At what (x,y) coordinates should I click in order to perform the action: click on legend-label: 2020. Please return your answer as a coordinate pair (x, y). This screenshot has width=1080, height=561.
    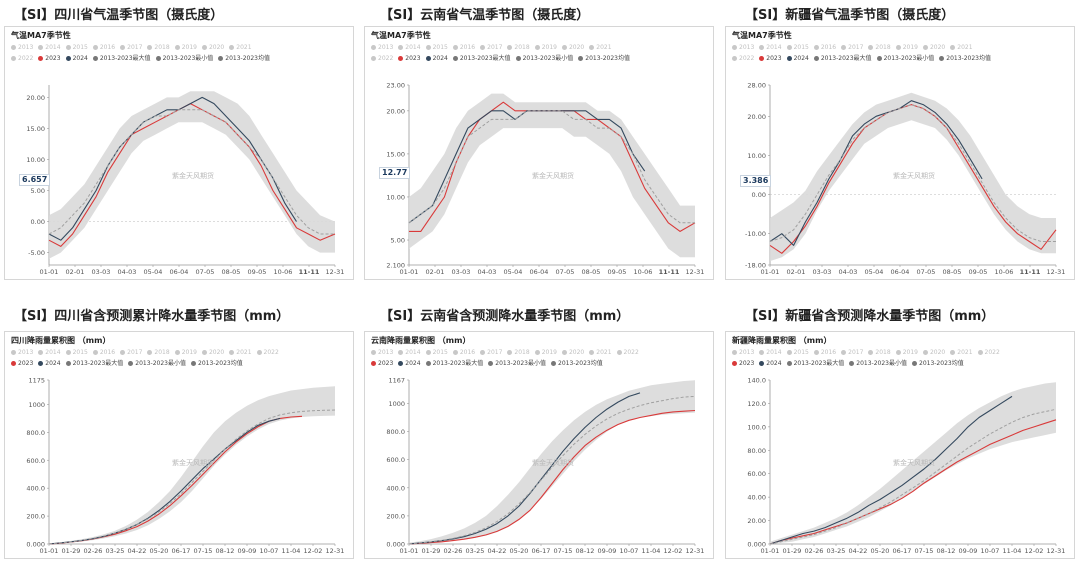
    Looking at the image, I should click on (216, 352).